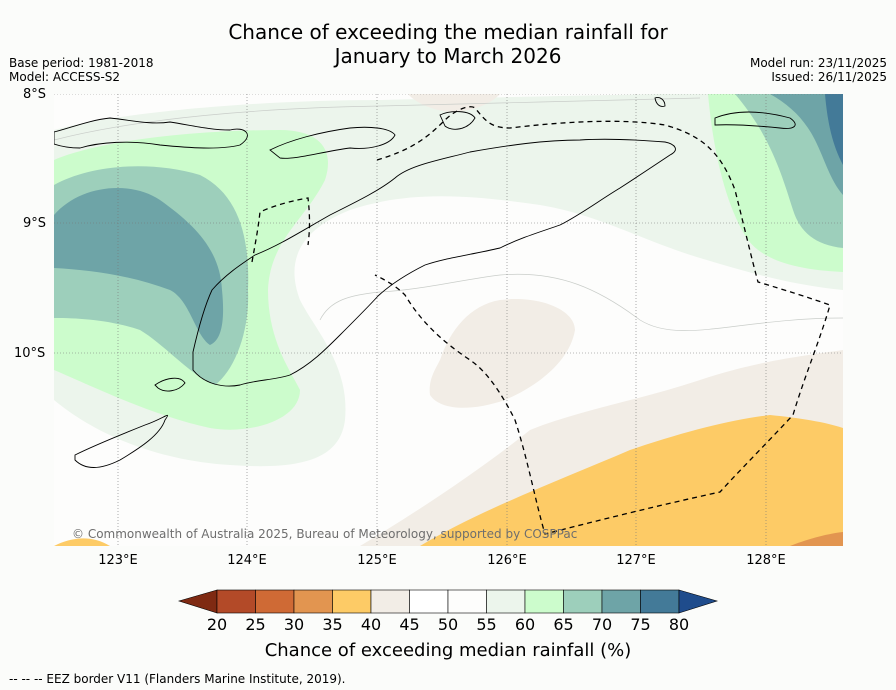 Image resolution: width=896 pixels, height=690 pixels. Describe the element at coordinates (255, 624) in the screenshot. I see `colorbar-tick-25: 25` at that location.